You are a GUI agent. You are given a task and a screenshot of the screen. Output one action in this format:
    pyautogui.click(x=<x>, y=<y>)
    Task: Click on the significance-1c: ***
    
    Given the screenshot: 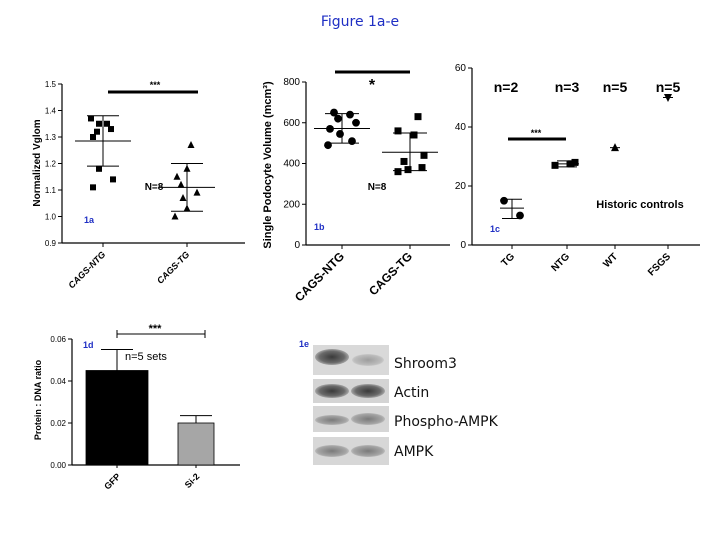 What is the action you would take?
    pyautogui.click(x=536, y=133)
    